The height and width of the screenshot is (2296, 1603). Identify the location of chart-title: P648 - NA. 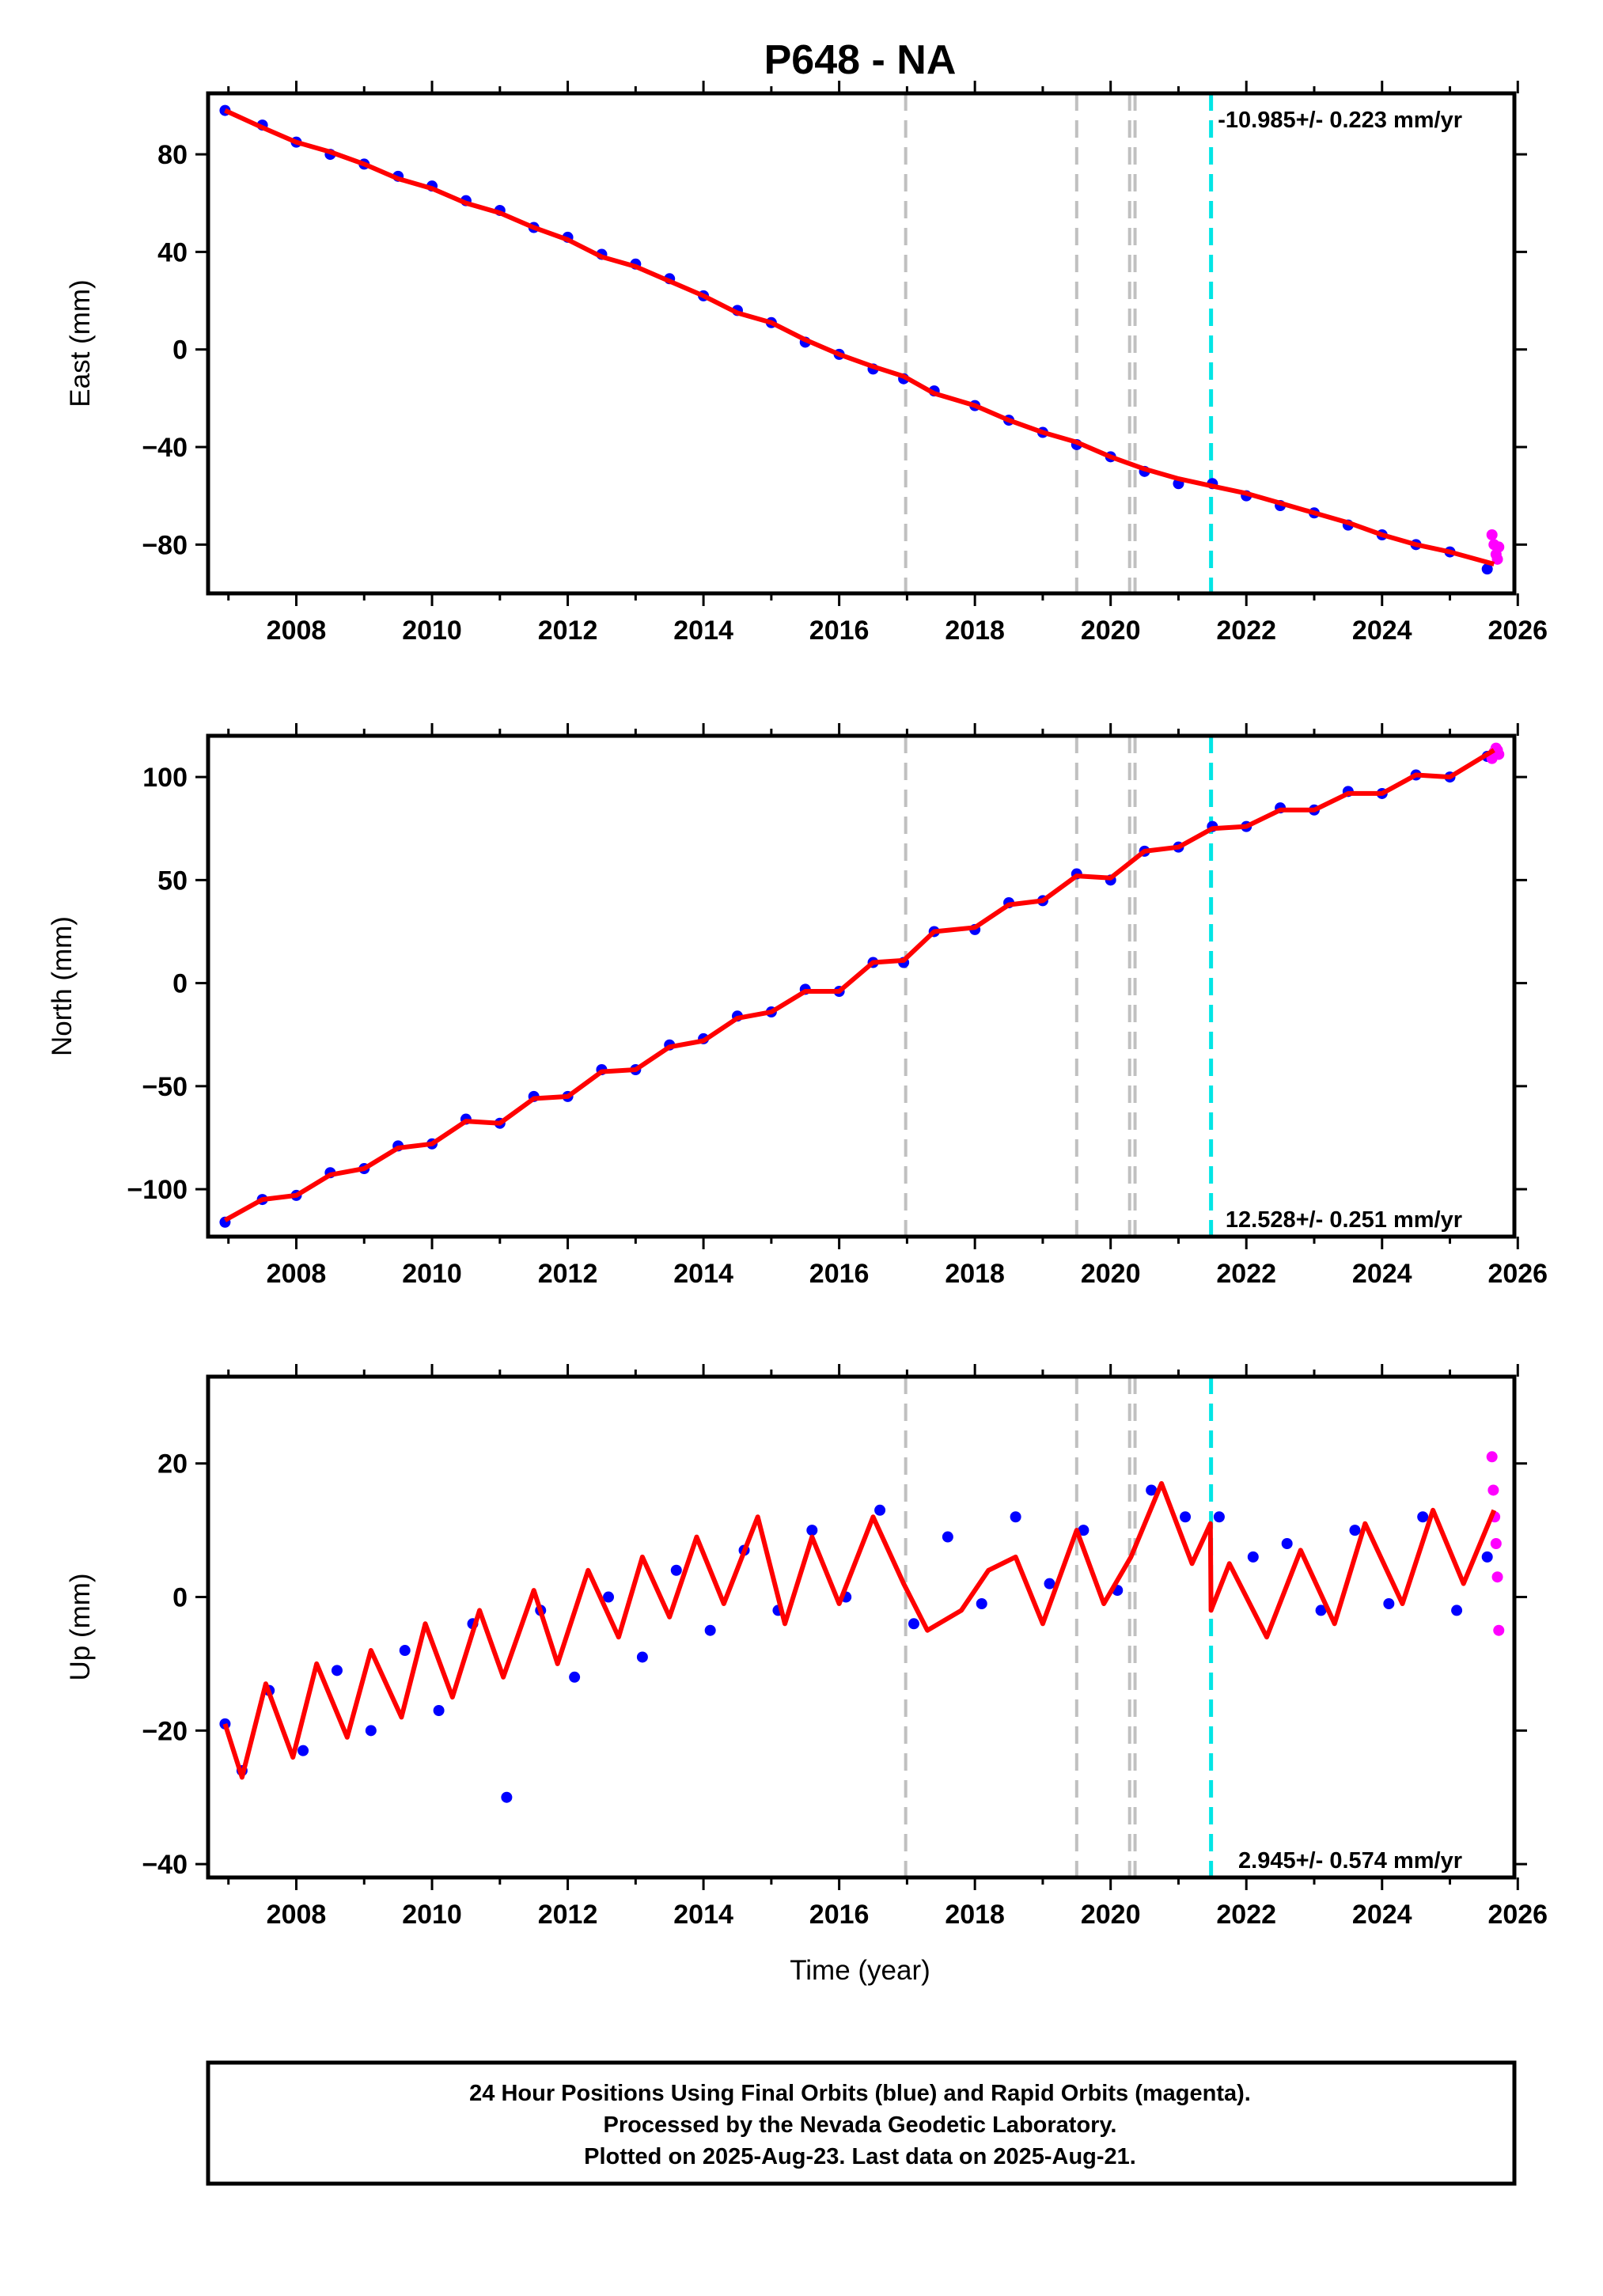
(860, 60).